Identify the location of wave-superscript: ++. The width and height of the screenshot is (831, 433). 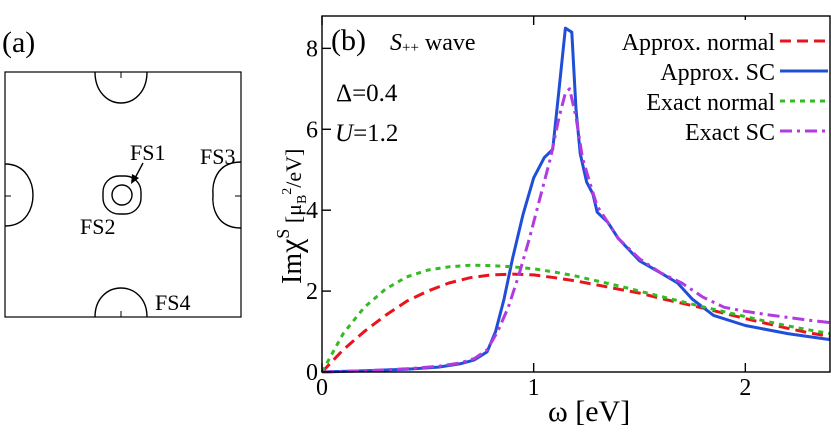
(410, 48).